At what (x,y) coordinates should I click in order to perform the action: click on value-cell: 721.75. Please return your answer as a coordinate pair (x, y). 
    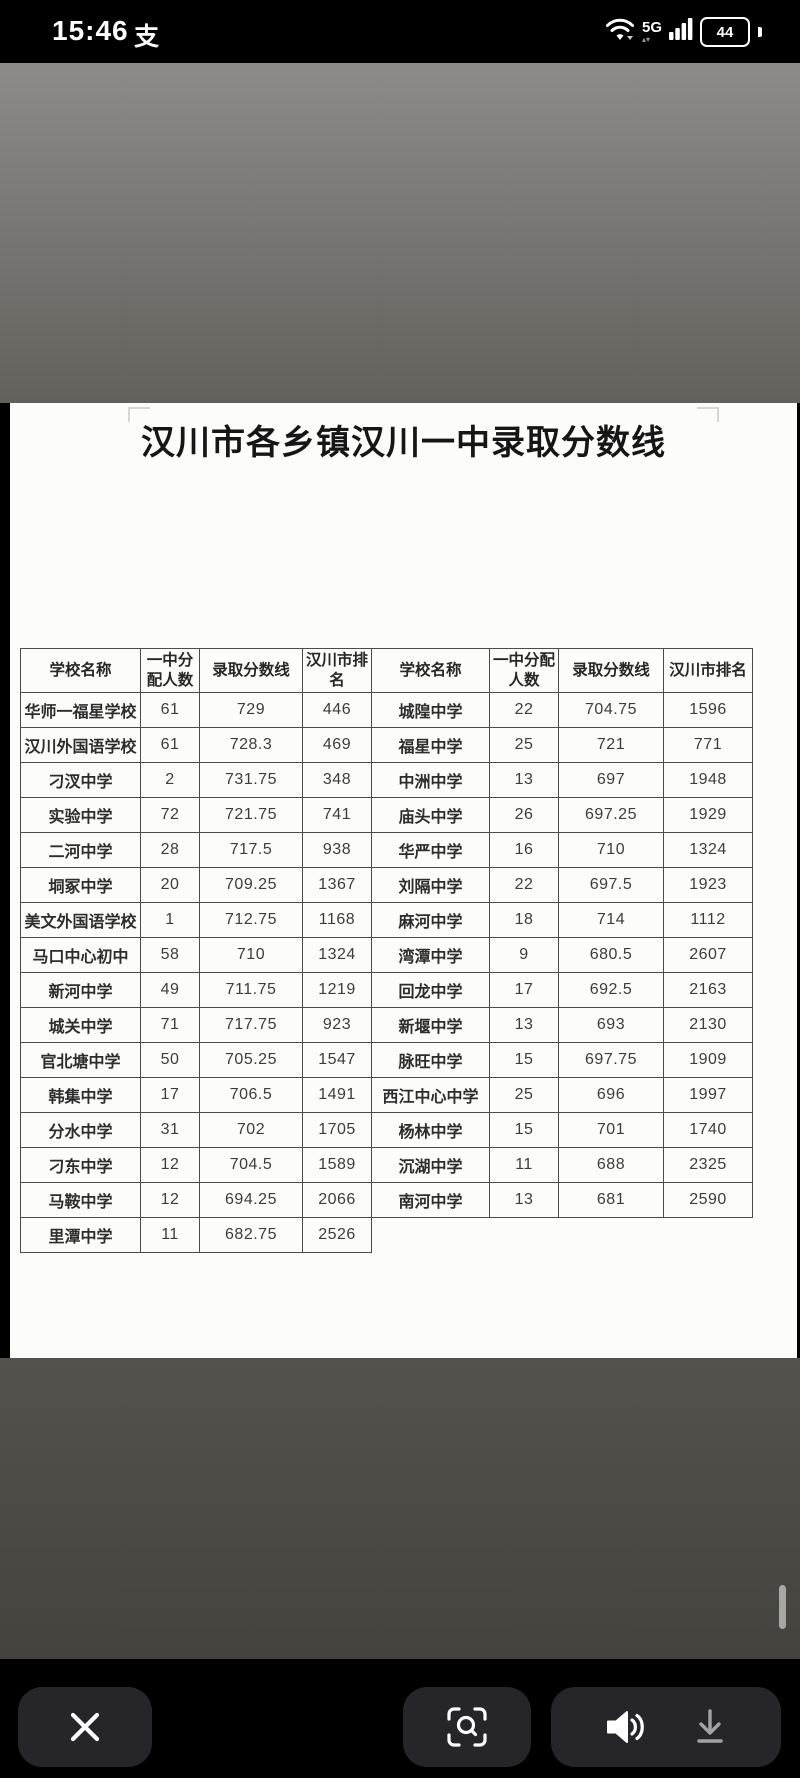
    Looking at the image, I should click on (251, 815).